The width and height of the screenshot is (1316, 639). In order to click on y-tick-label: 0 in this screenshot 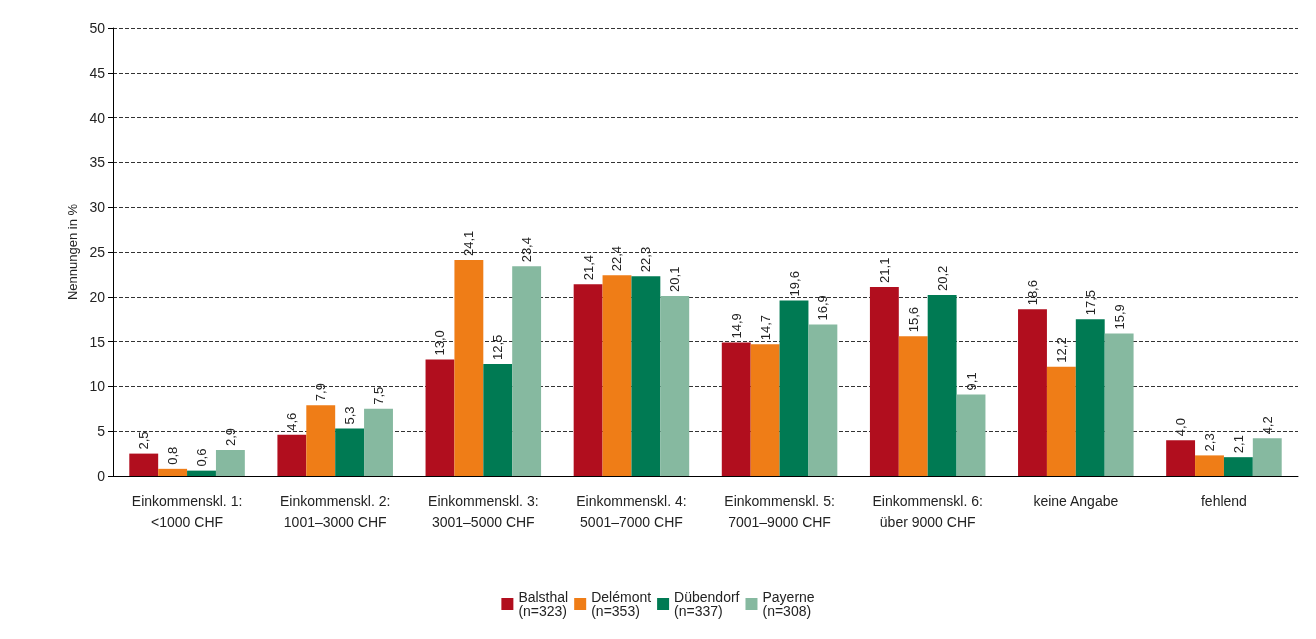, I will do `click(101, 476)`.